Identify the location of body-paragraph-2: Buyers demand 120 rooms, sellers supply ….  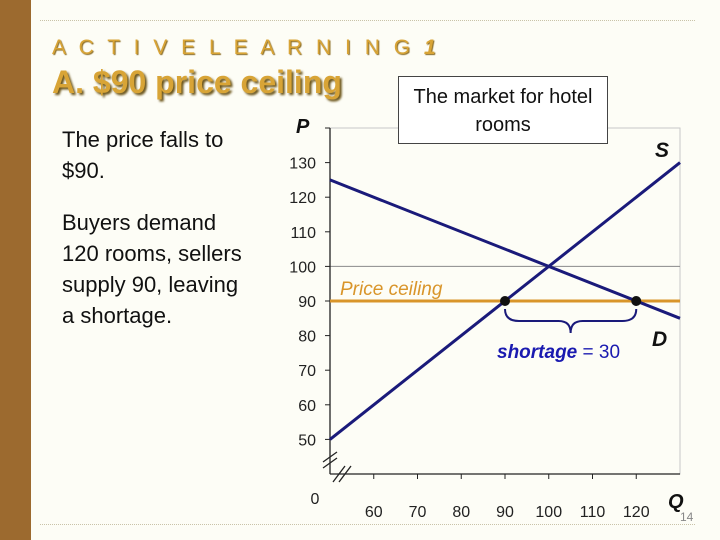
(152, 269).